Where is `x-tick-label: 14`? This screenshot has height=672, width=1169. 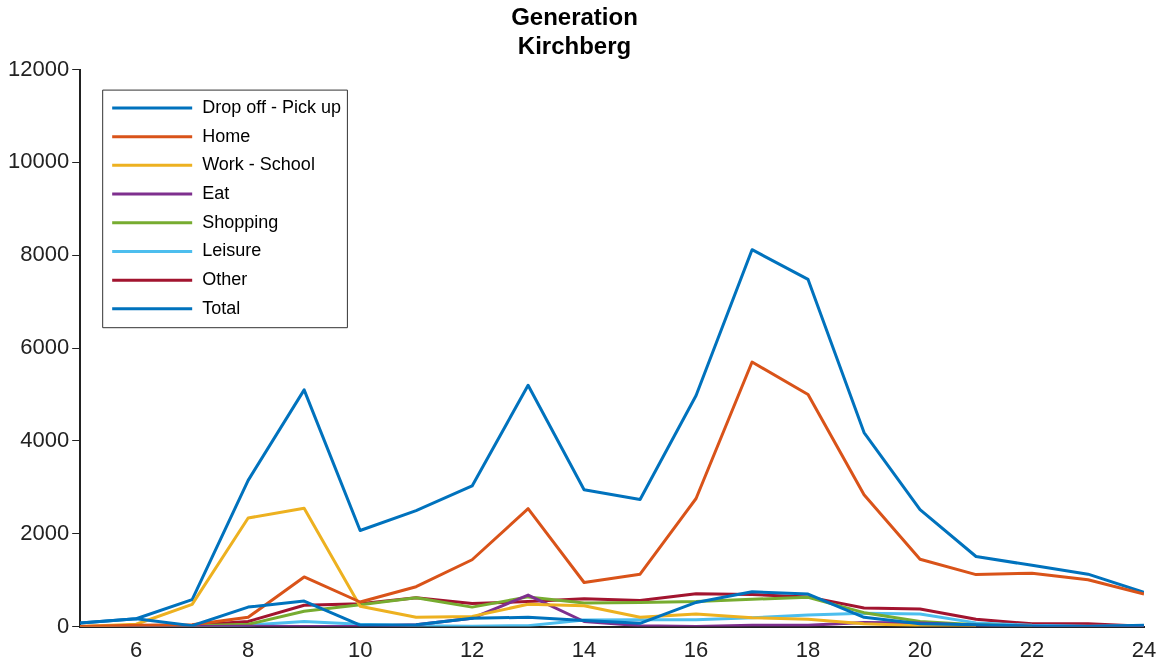 x-tick-label: 14 is located at coordinates (584, 649).